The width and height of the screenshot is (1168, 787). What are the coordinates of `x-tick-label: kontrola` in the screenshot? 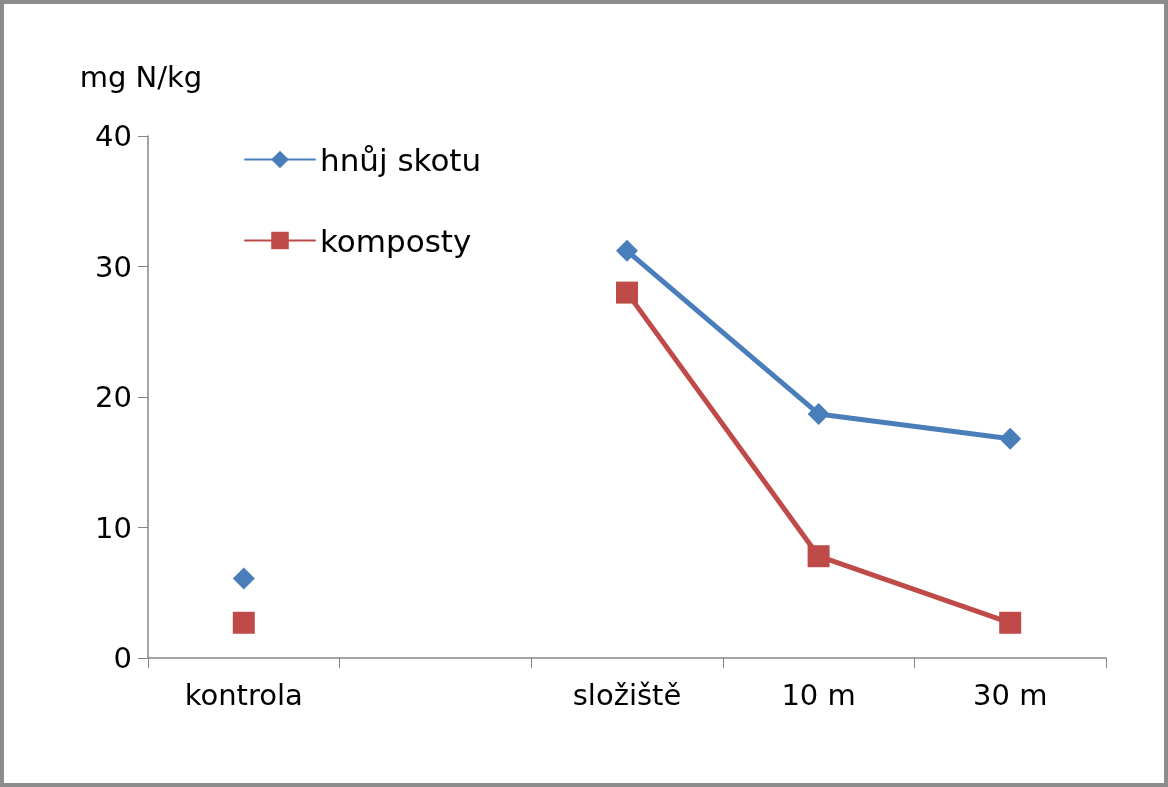 It's located at (243, 694).